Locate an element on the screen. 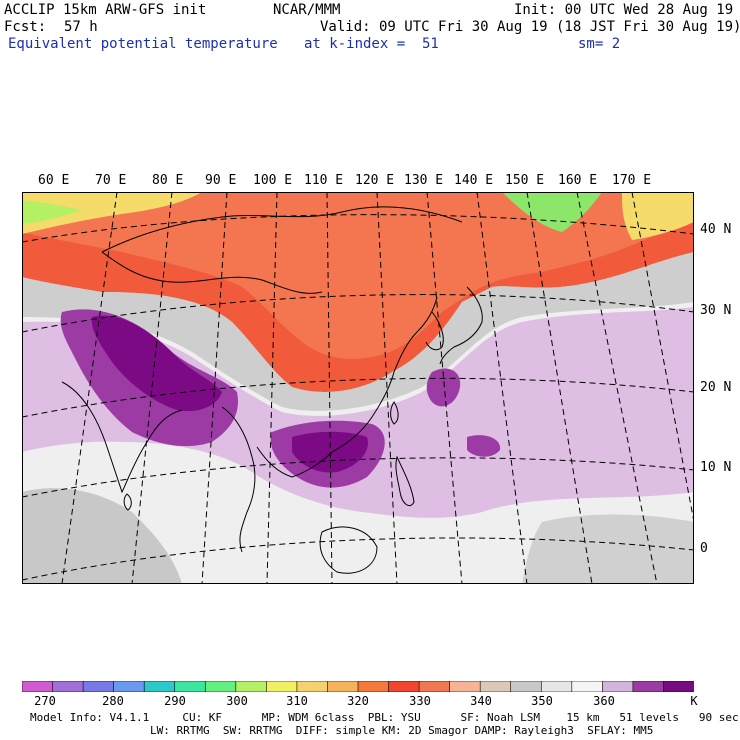  gray-patch-southwest is located at coordinates (102, 536).